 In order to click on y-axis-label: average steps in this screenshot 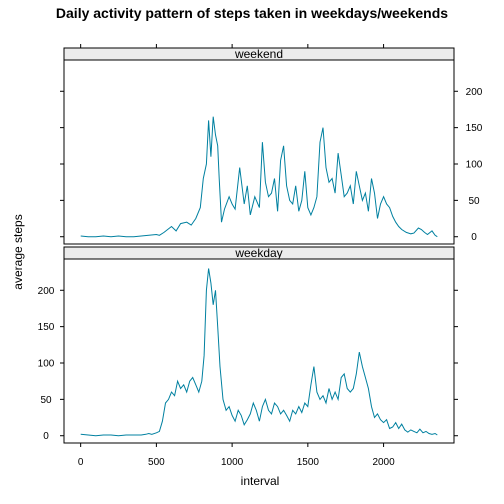, I will do `click(18, 251)`.